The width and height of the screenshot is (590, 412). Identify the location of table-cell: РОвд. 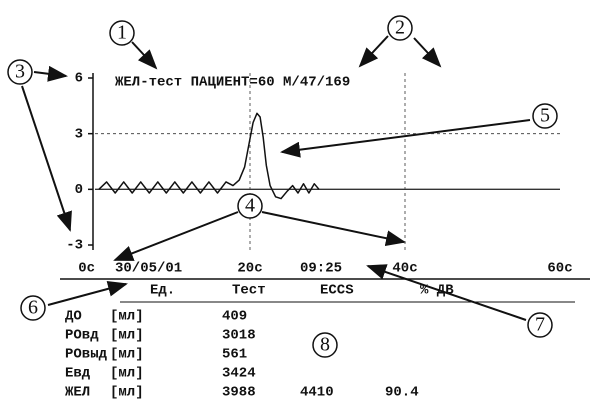
(82, 336).